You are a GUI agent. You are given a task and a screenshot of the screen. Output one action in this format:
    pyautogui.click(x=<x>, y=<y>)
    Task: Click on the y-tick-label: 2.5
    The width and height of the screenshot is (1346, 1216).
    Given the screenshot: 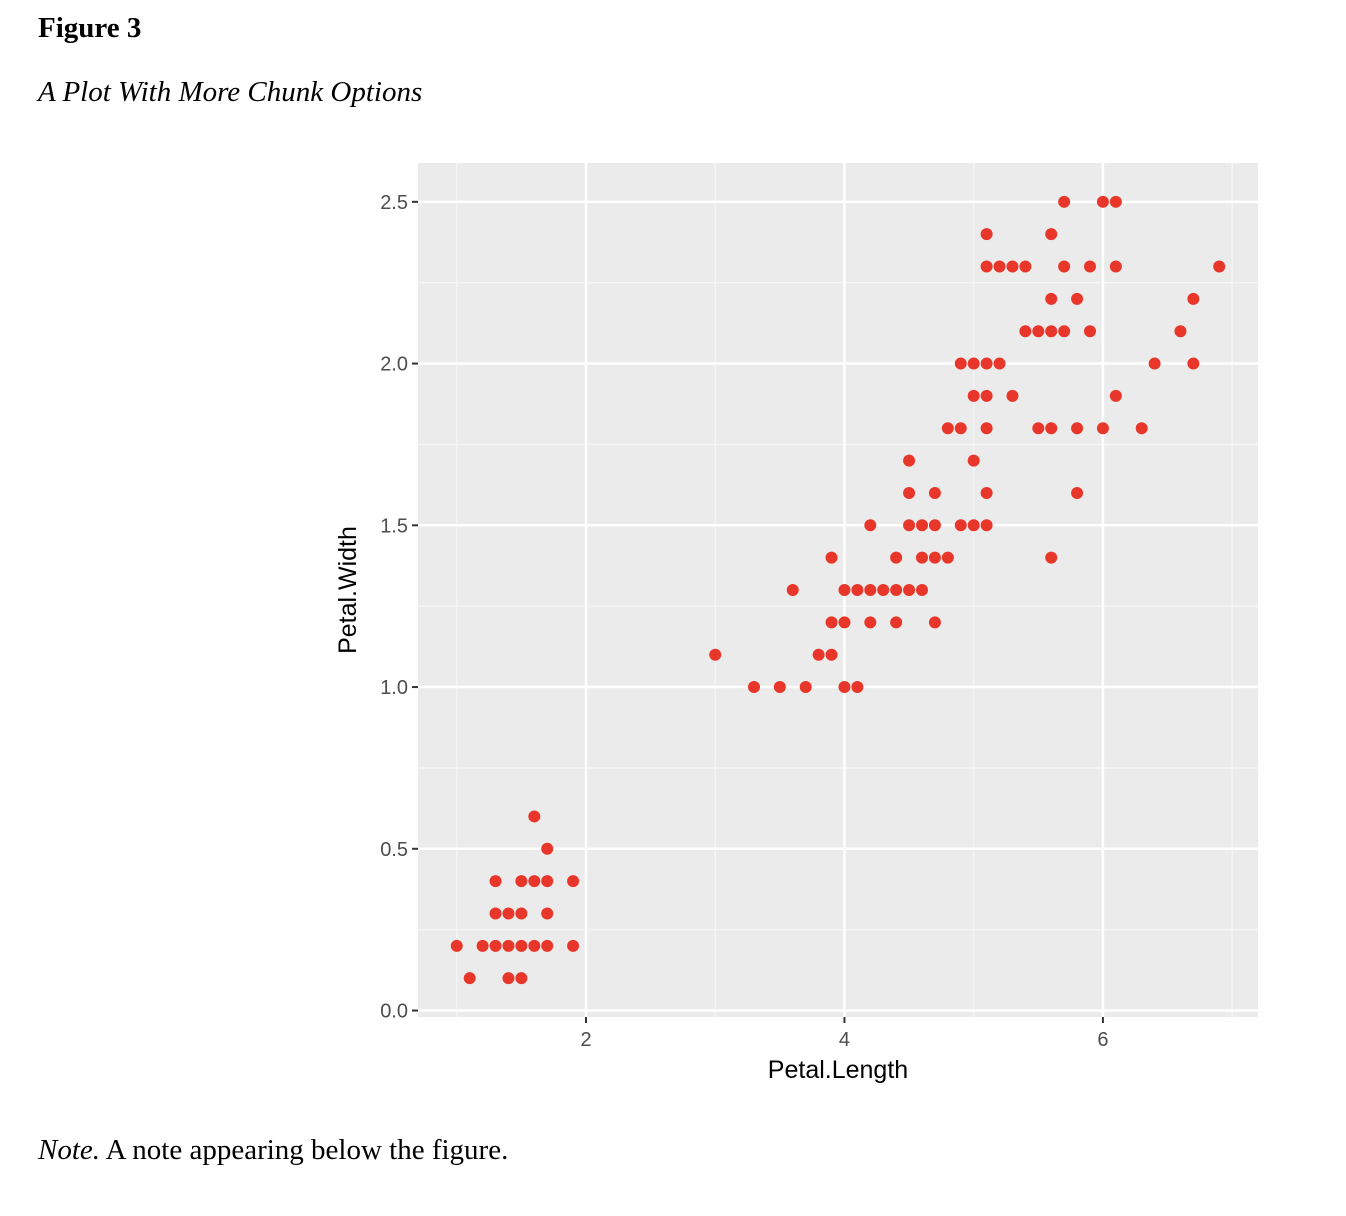 What is the action you would take?
    pyautogui.click(x=394, y=203)
    